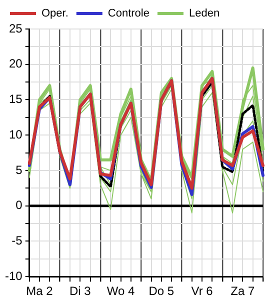  What do you see at coordinates (15, 63) in the screenshot?
I see `y-tick-label: 20` at bounding box center [15, 63].